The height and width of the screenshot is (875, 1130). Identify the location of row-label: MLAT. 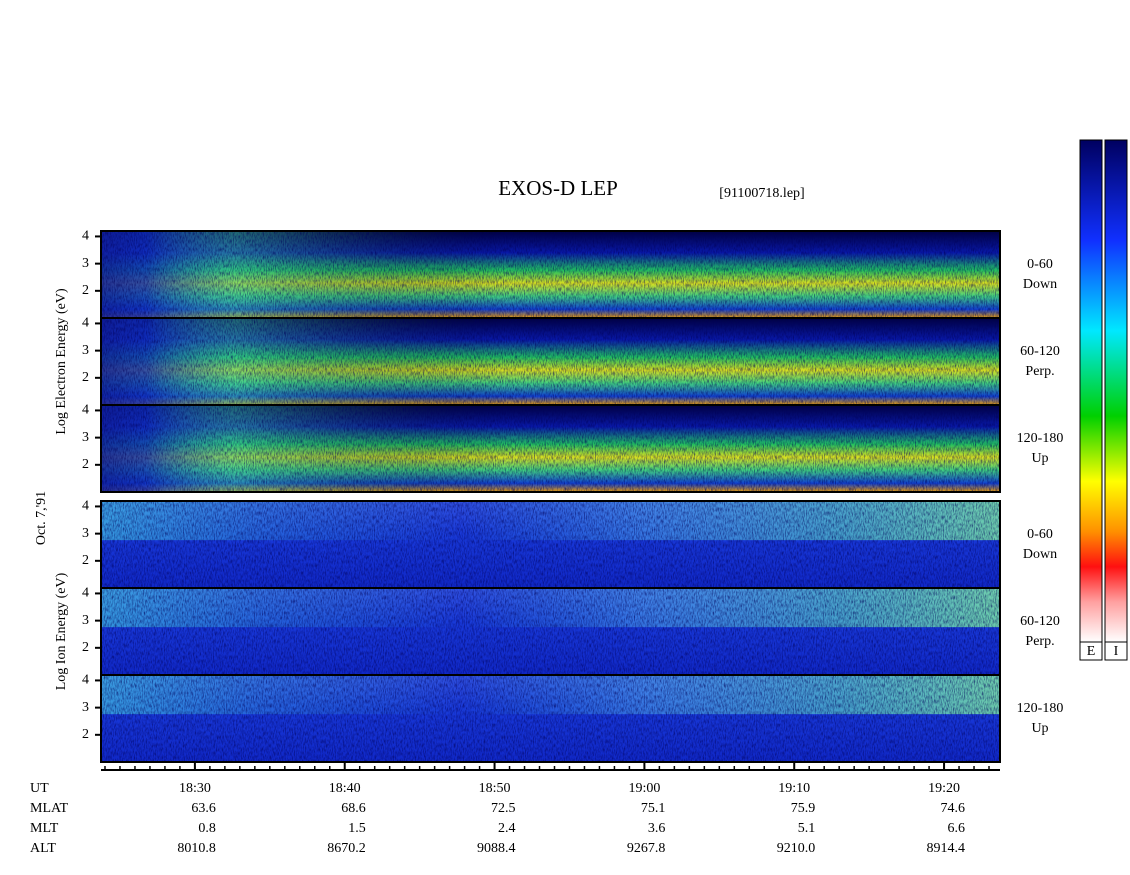
(49, 808).